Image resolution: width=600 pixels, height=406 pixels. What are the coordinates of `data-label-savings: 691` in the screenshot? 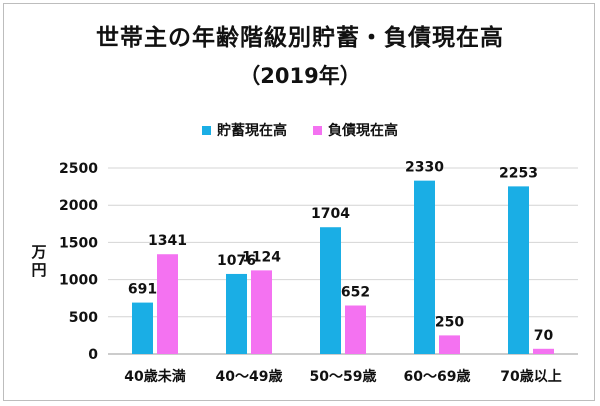 It's located at (142, 290).